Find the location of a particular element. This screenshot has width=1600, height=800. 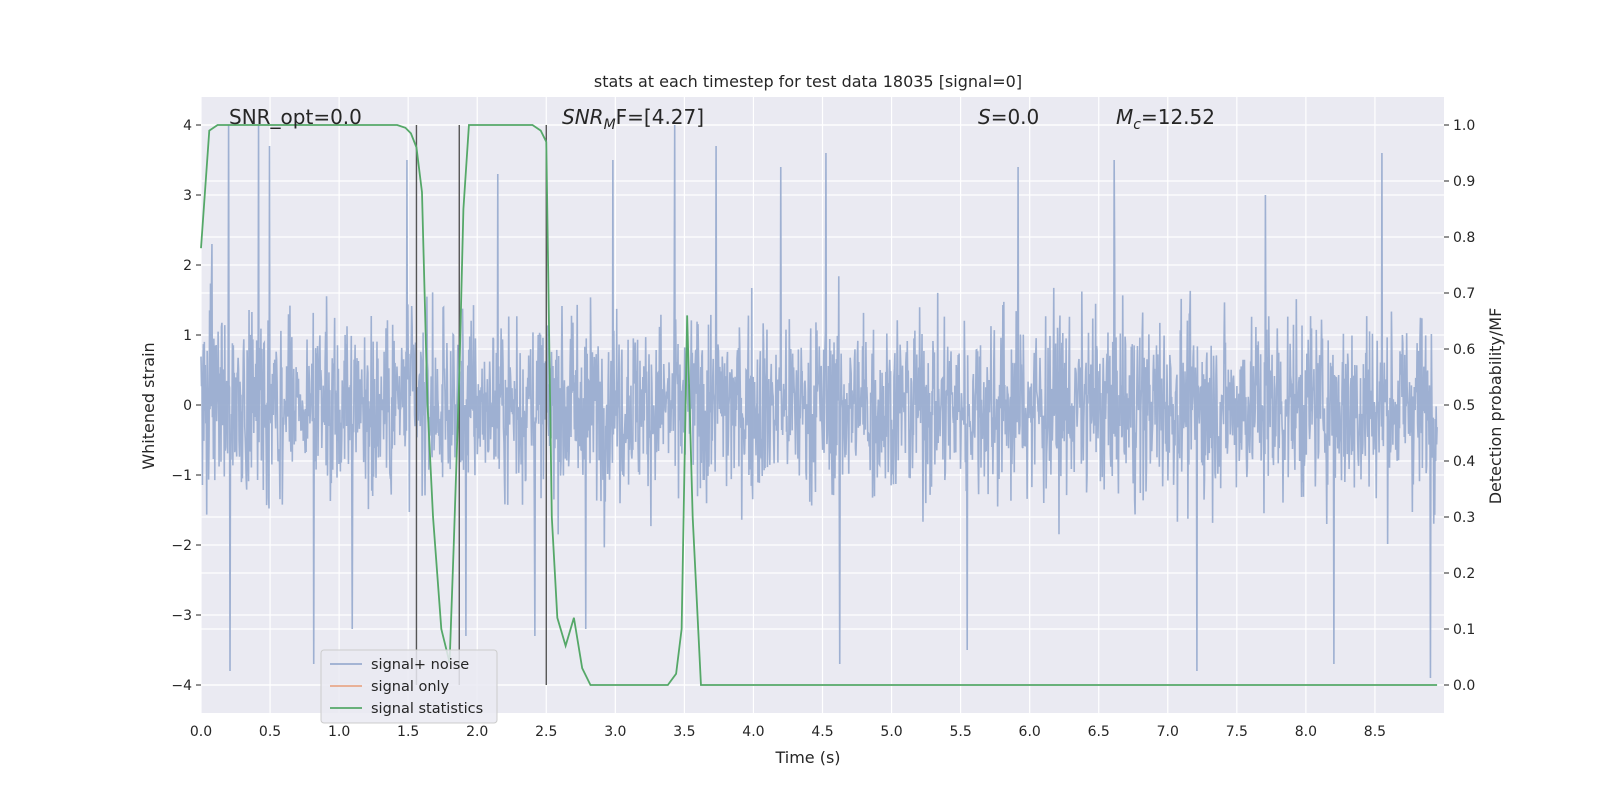

y-tick-label-3: 1 is located at coordinates (187, 336).